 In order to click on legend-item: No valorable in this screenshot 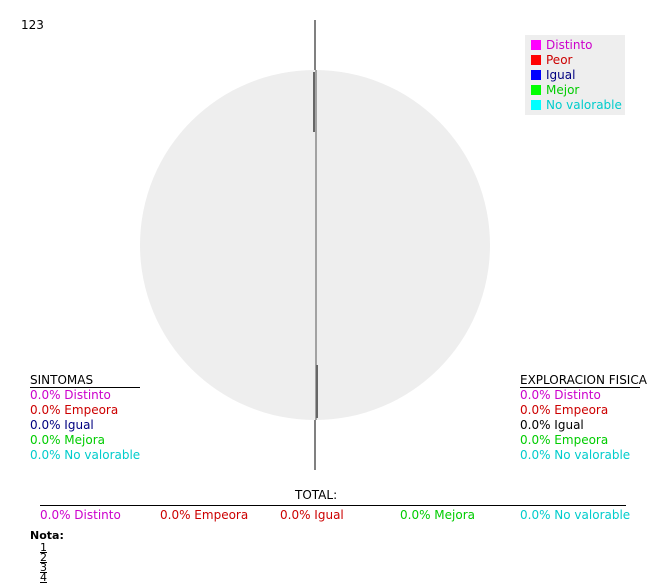, I will do `click(576, 105)`.